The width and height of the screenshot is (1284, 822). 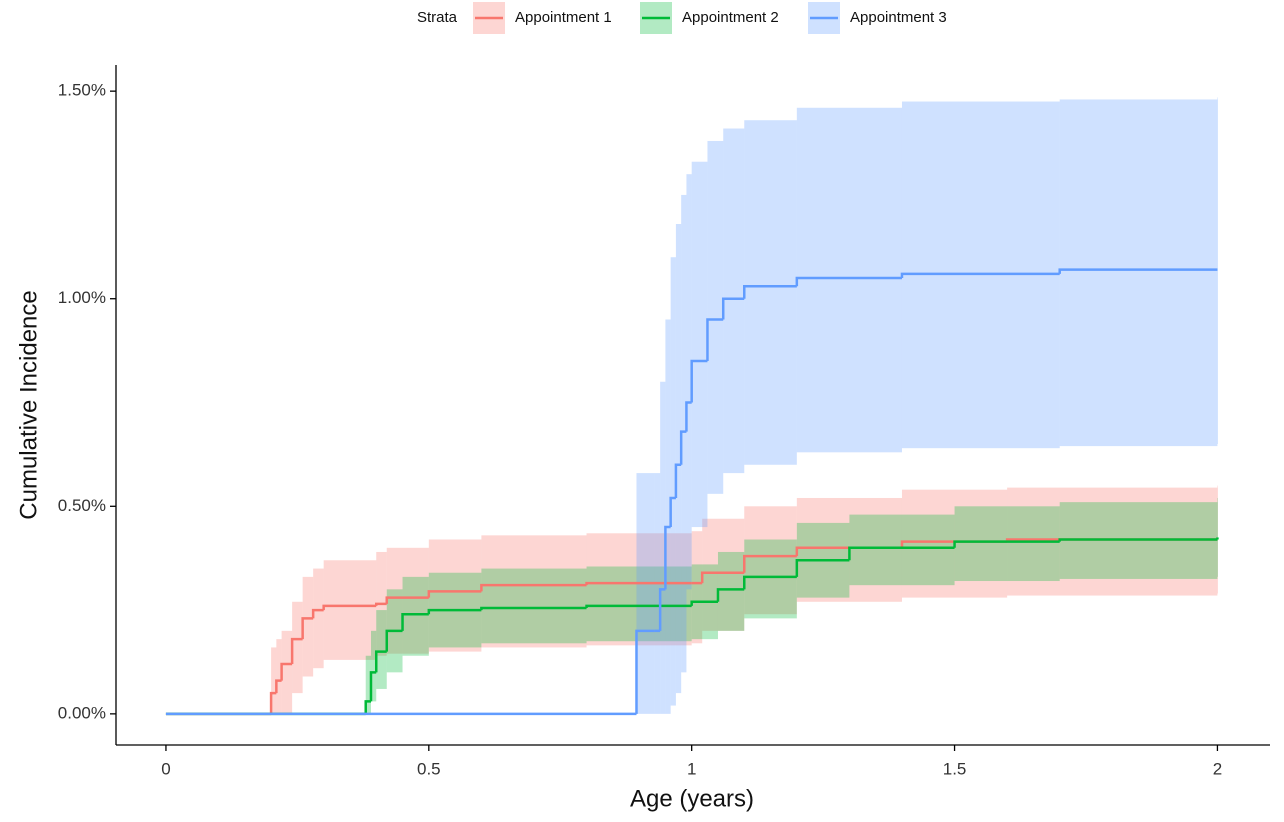 I want to click on y-tick-label: 0.00%, so click(x=82, y=712).